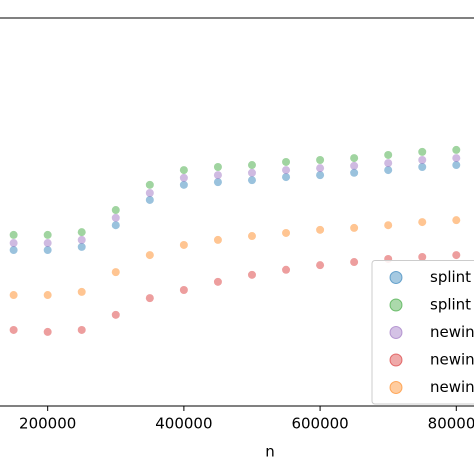 Image resolution: width=474 pixels, height=474 pixels. I want to click on x-axis-label: n, so click(270, 452).